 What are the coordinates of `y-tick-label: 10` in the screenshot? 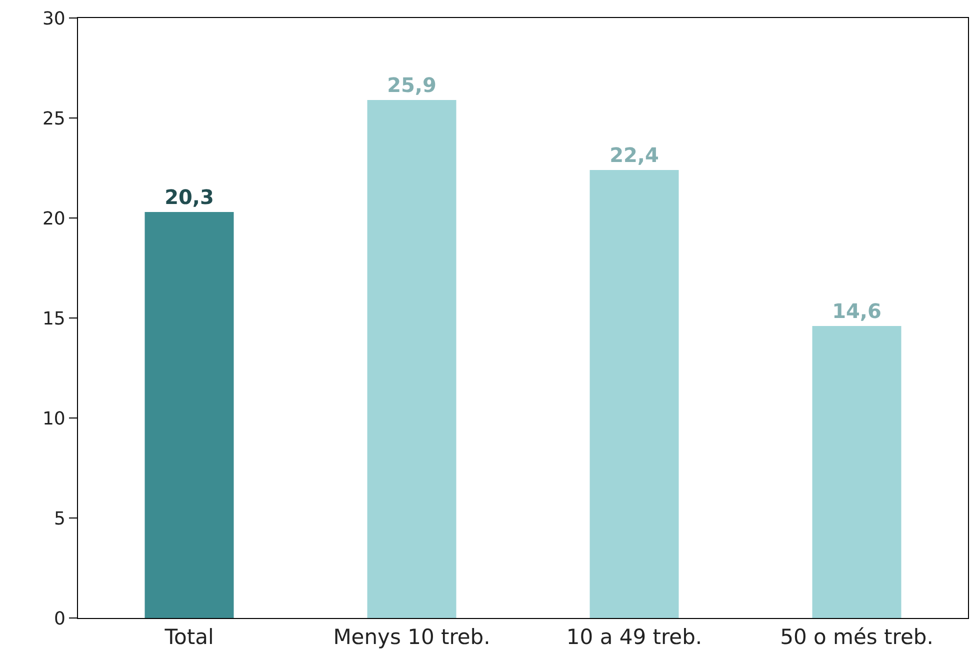 It's located at (54, 419).